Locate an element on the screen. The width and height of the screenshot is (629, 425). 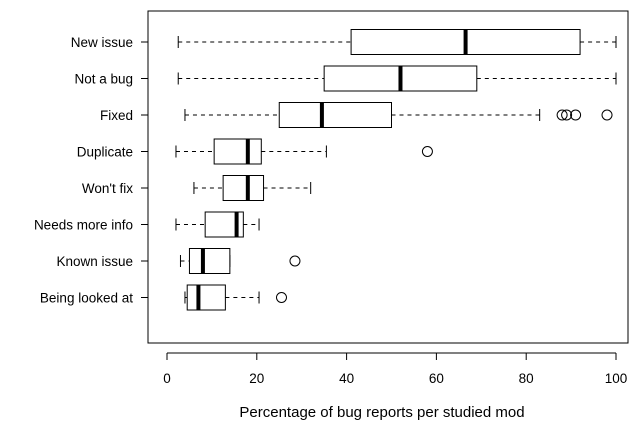
x-tick-label-1: 20 is located at coordinates (256, 378).